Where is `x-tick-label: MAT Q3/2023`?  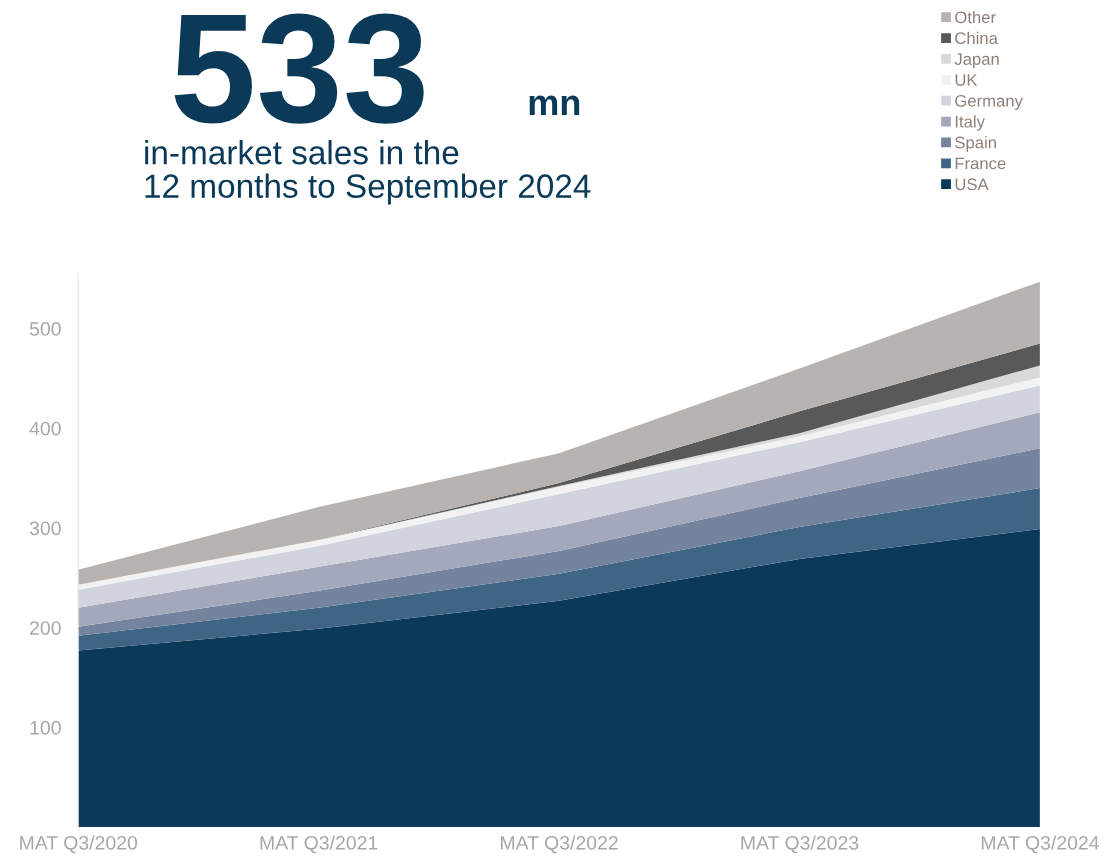 x-tick-label: MAT Q3/2023 is located at coordinates (800, 844).